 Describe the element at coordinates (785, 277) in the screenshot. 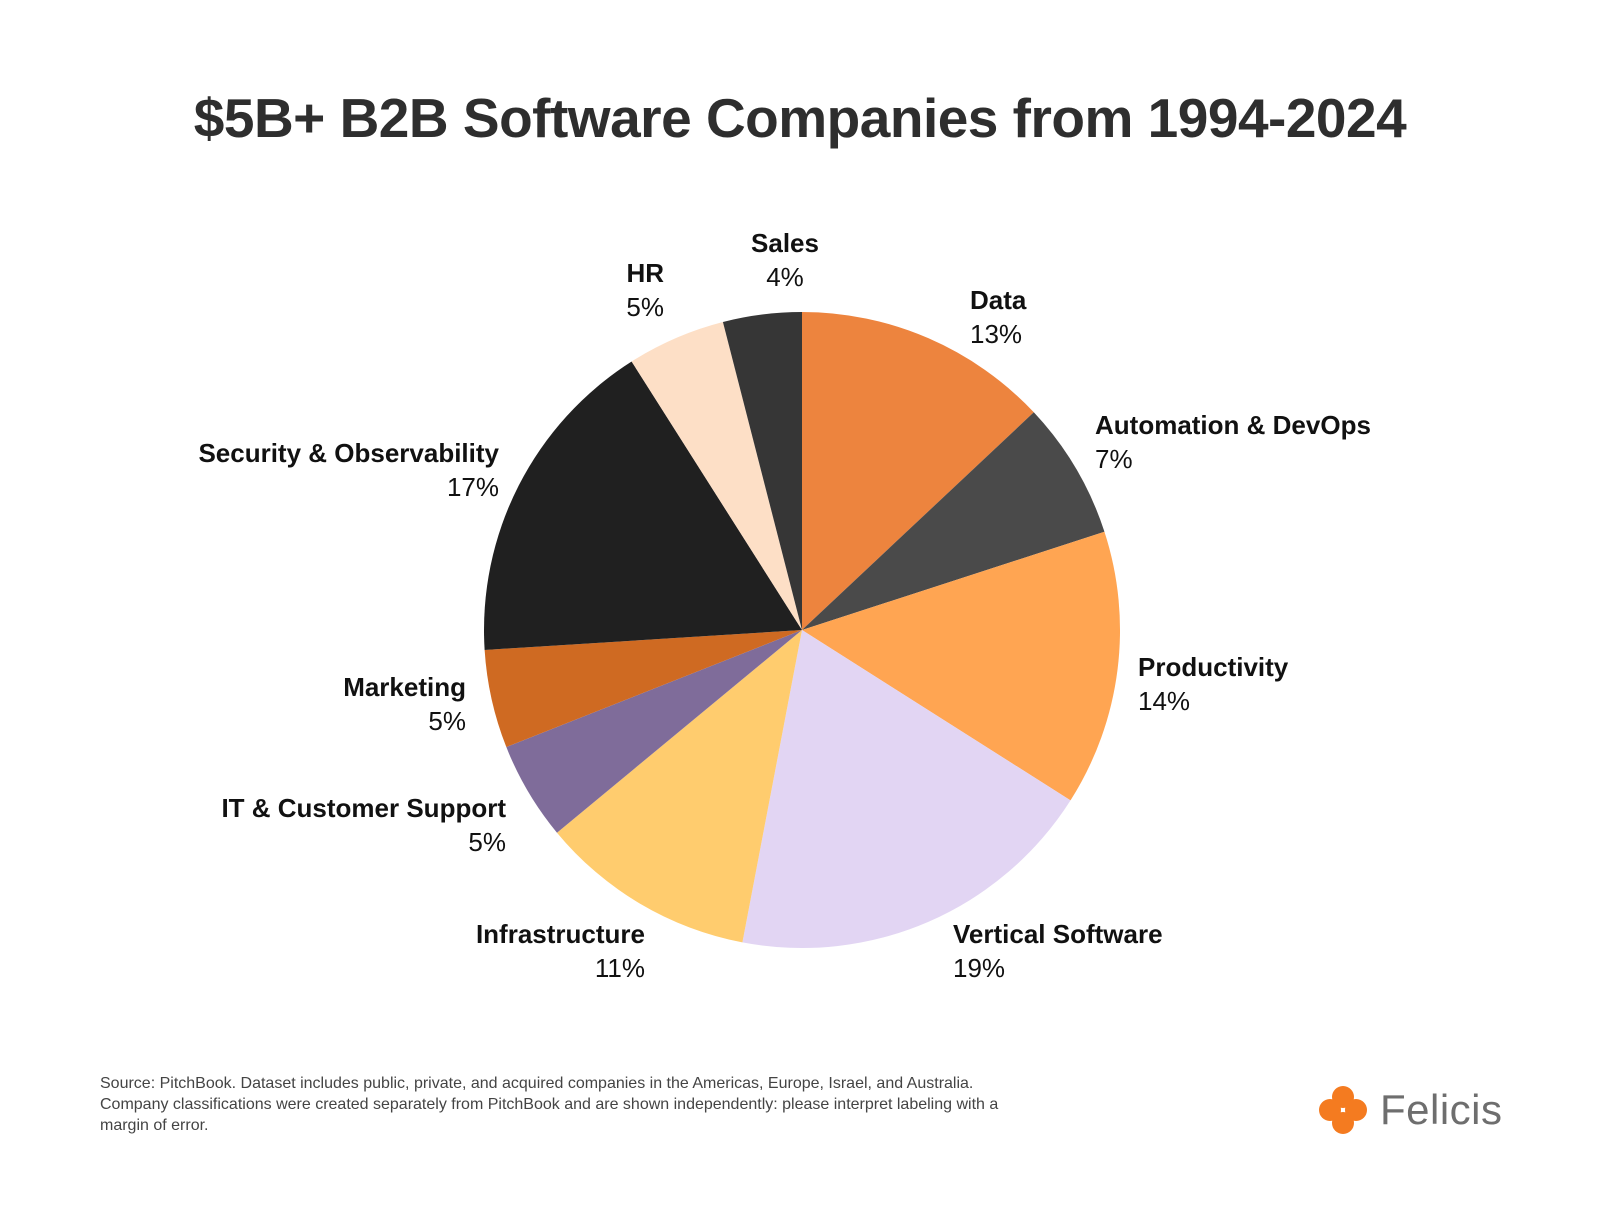

I see `slice-value-sales: 4%` at that location.